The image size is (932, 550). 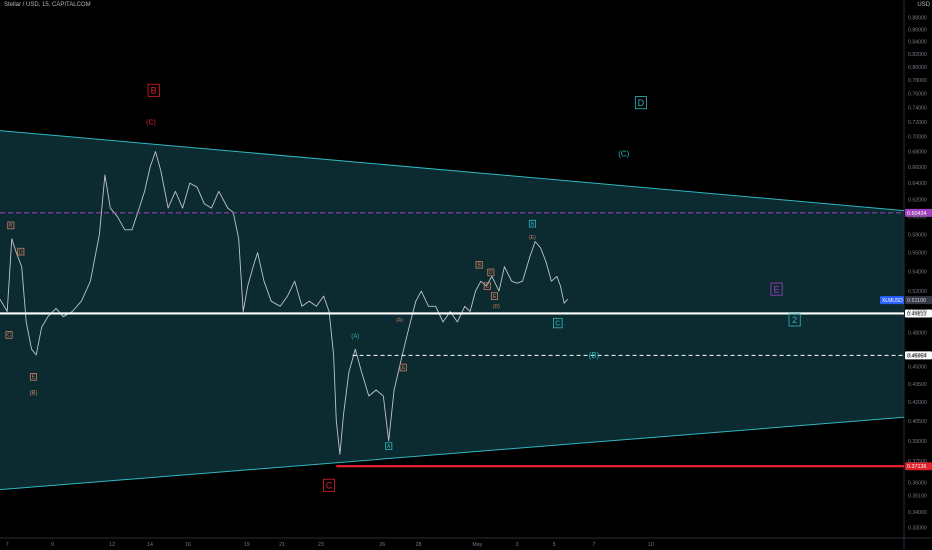 What do you see at coordinates (917, 254) in the screenshot?
I see `y-tick-label: 0.56000` at bounding box center [917, 254].